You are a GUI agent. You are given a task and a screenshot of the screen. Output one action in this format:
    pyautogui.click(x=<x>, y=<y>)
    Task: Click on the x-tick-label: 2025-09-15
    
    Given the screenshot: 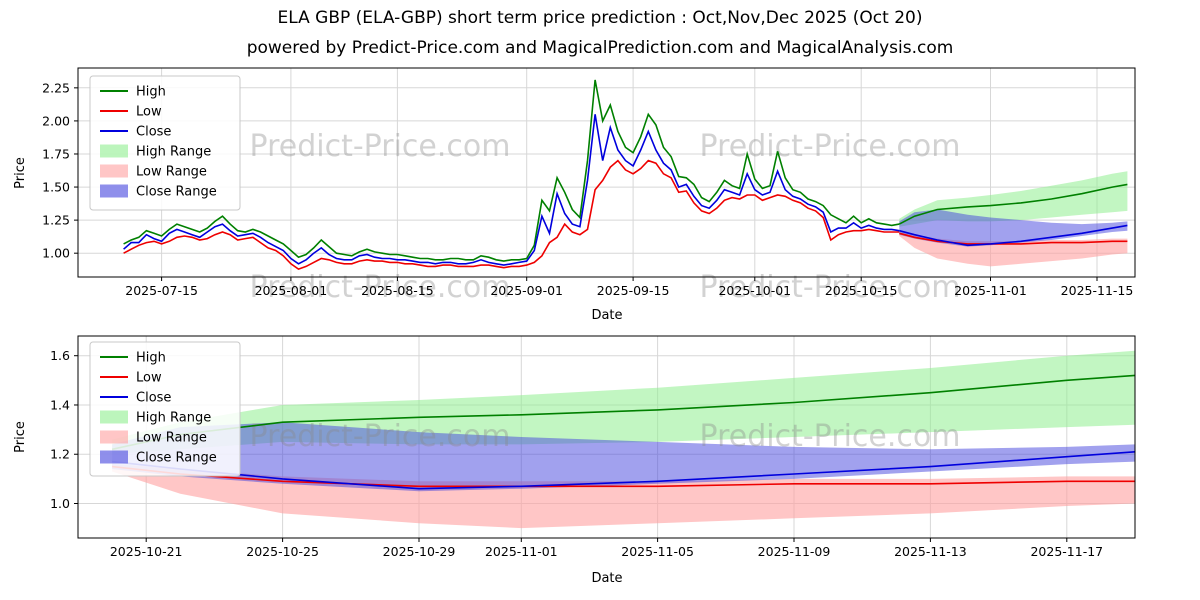 What is the action you would take?
    pyautogui.click(x=633, y=290)
    